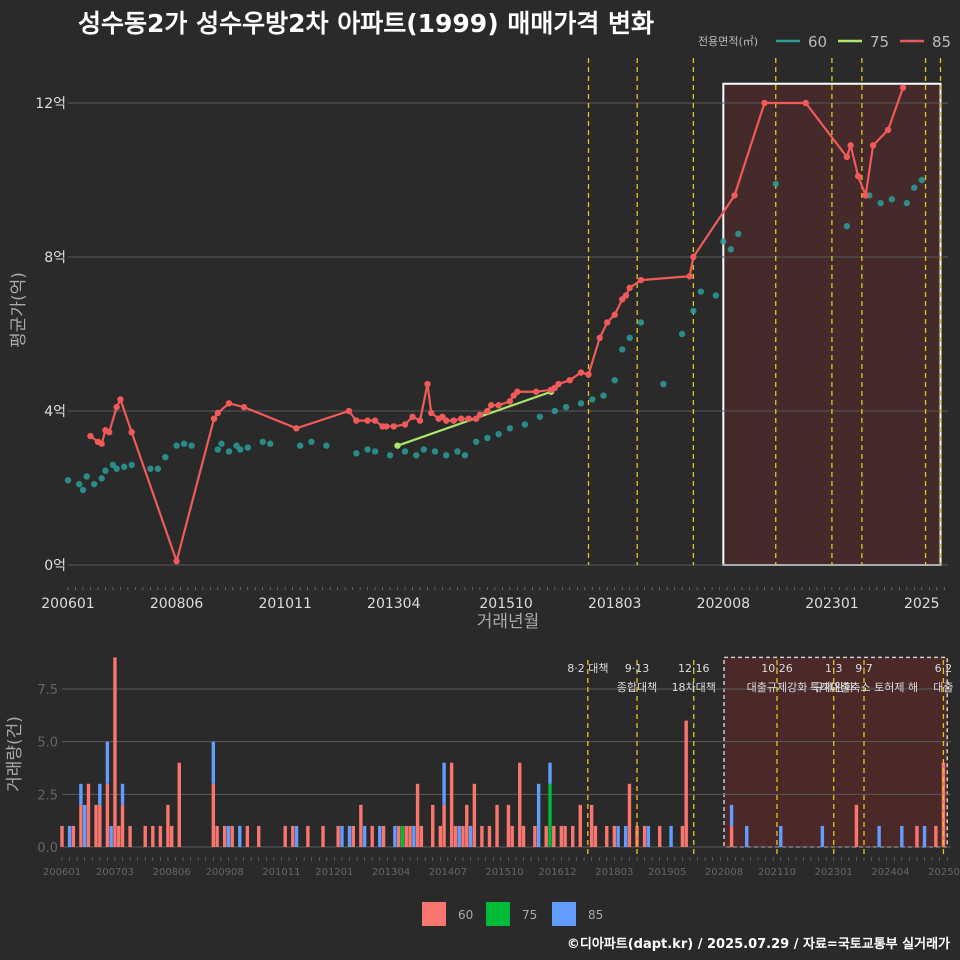 This screenshot has height=960, width=960. I want to click on x-tick-label-bottom: 201407, so click(448, 872).